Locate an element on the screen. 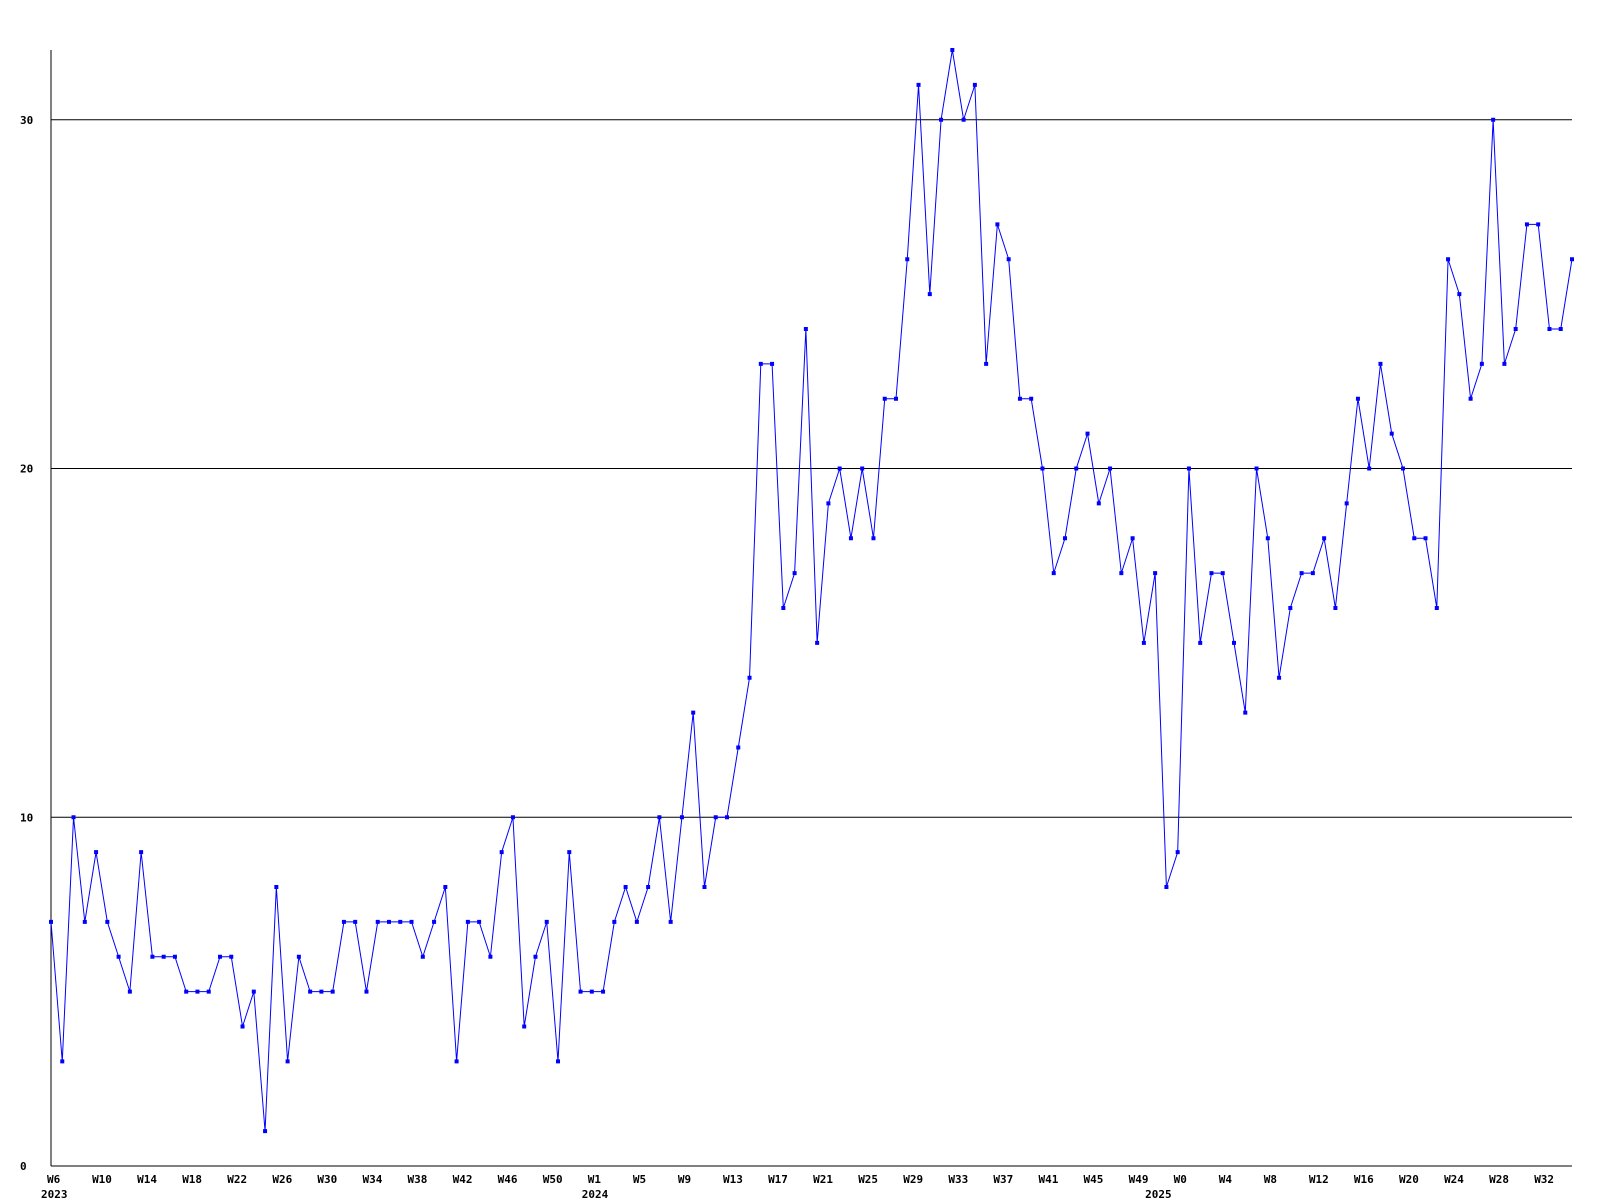  x-tick-label: W20 is located at coordinates (1409, 1179).